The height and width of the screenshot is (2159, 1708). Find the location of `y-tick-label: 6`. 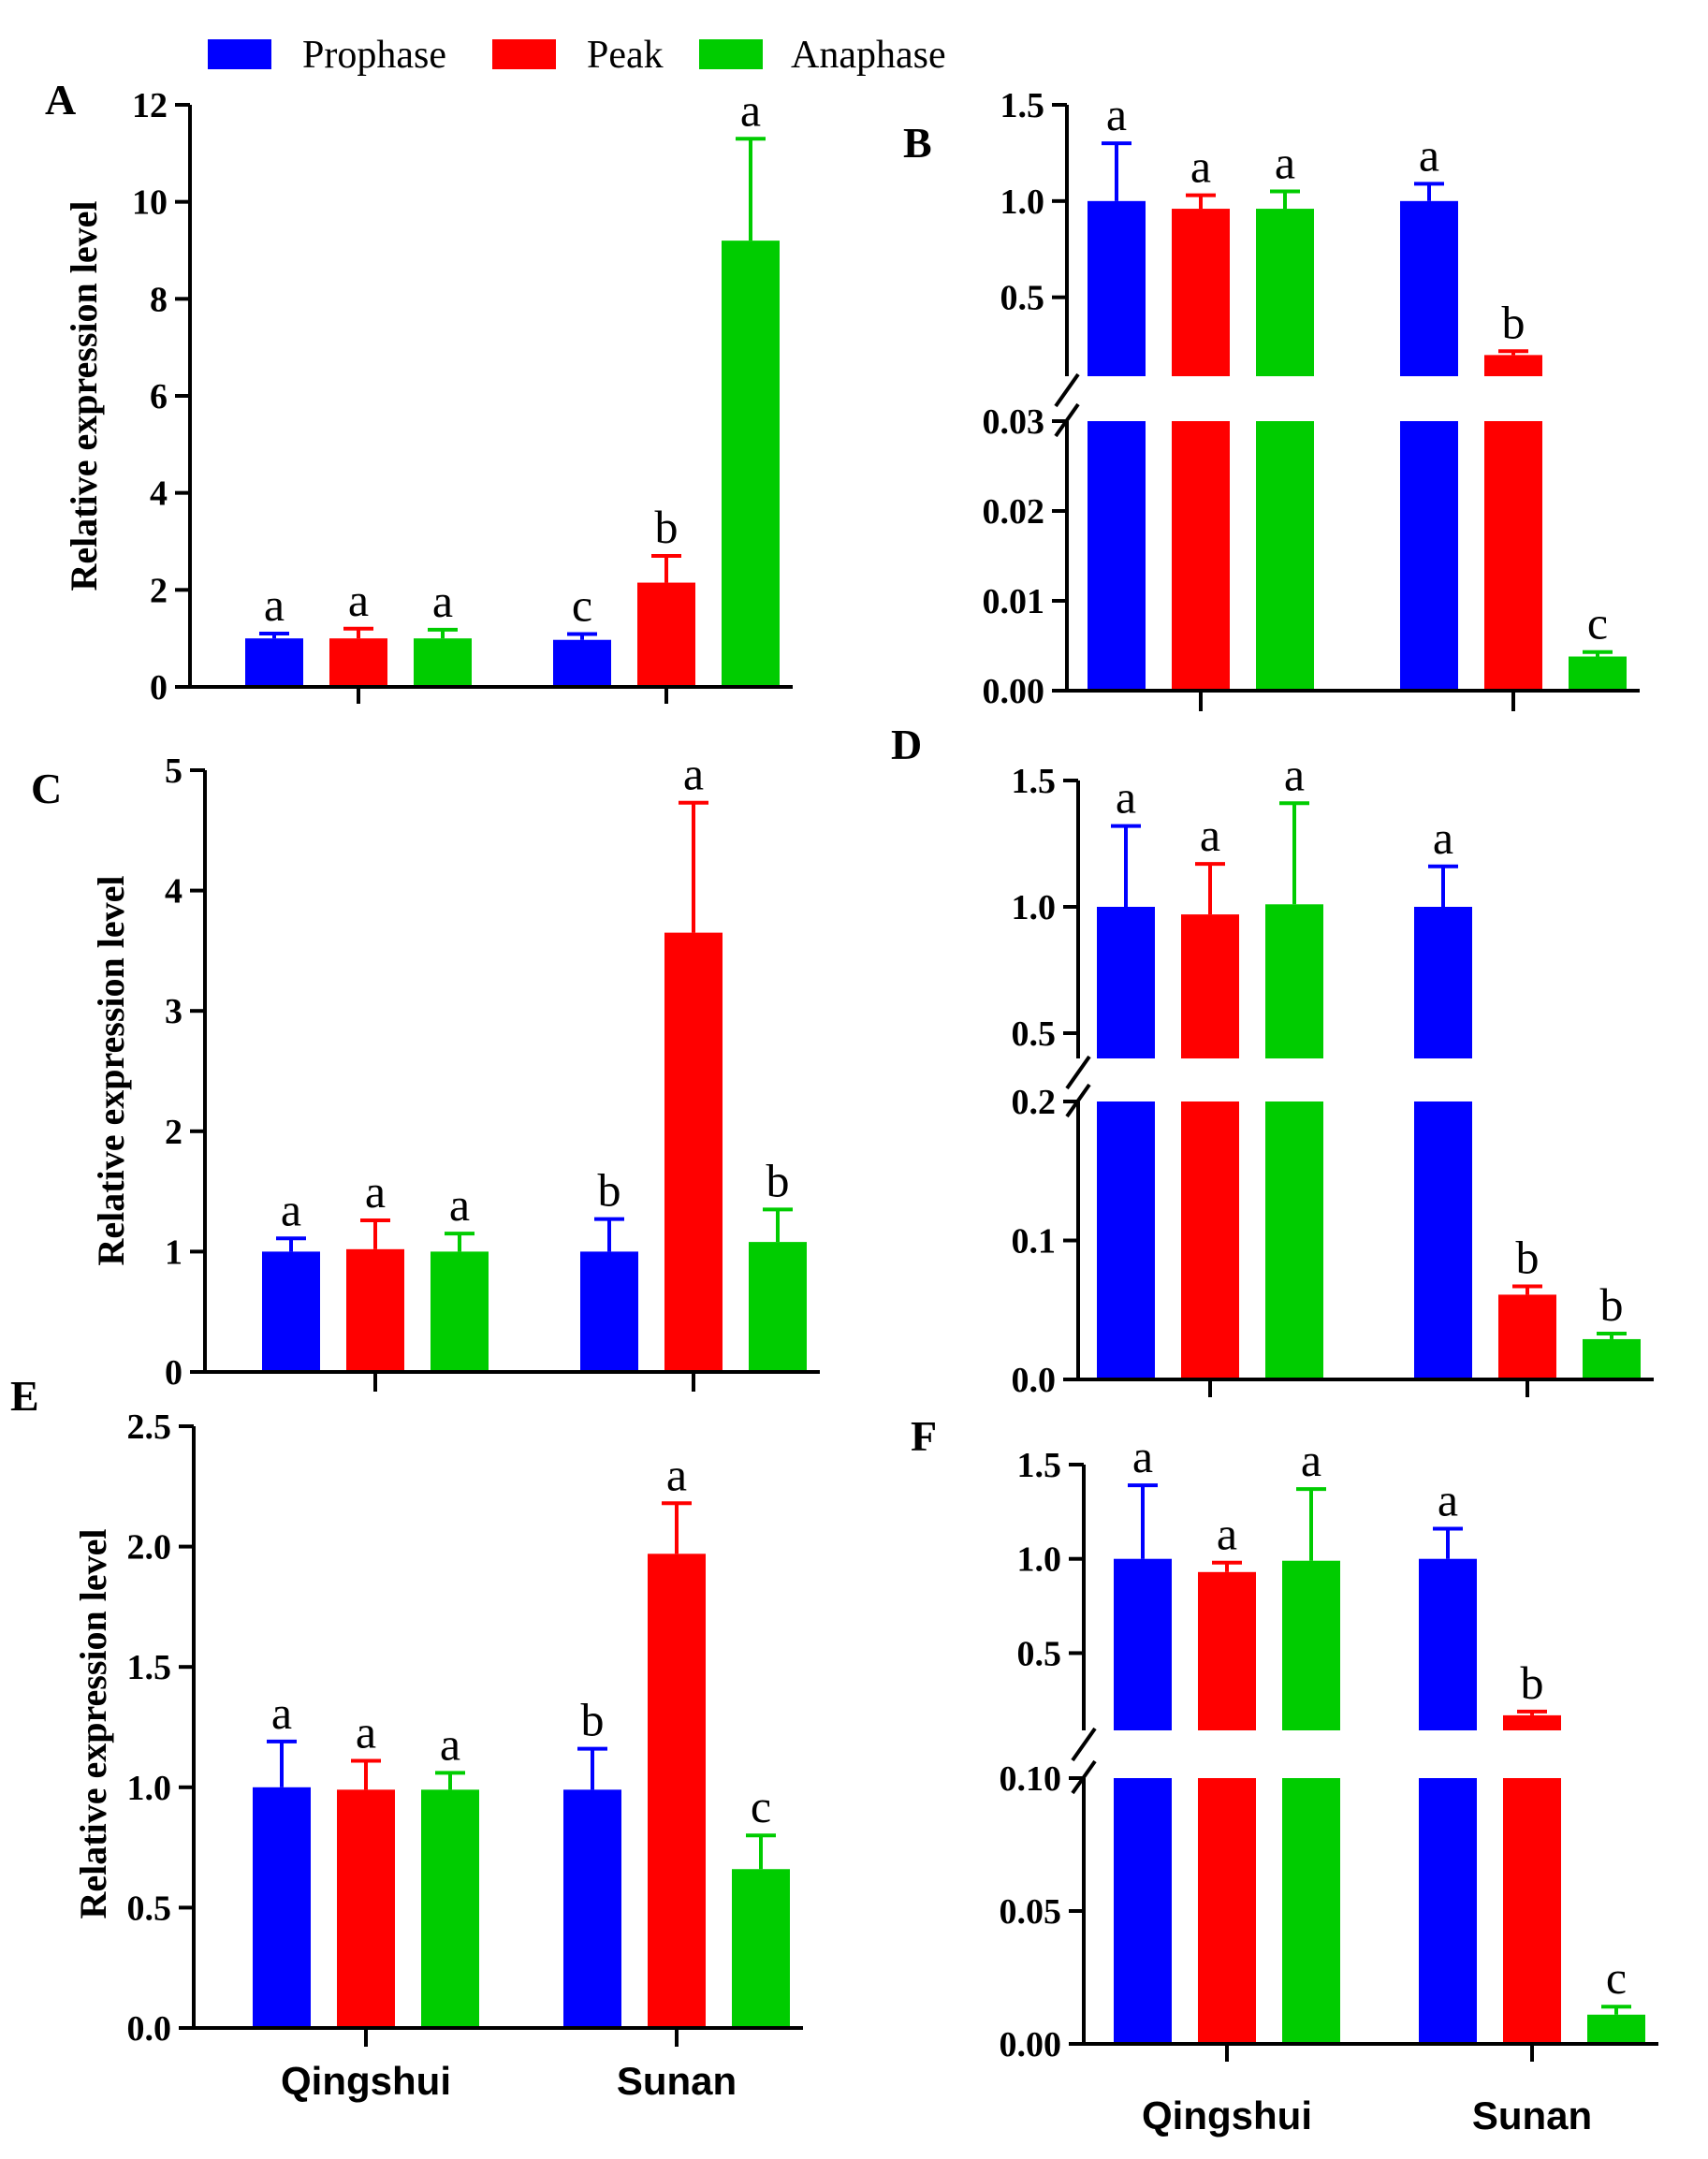

y-tick-label: 6 is located at coordinates (159, 396).